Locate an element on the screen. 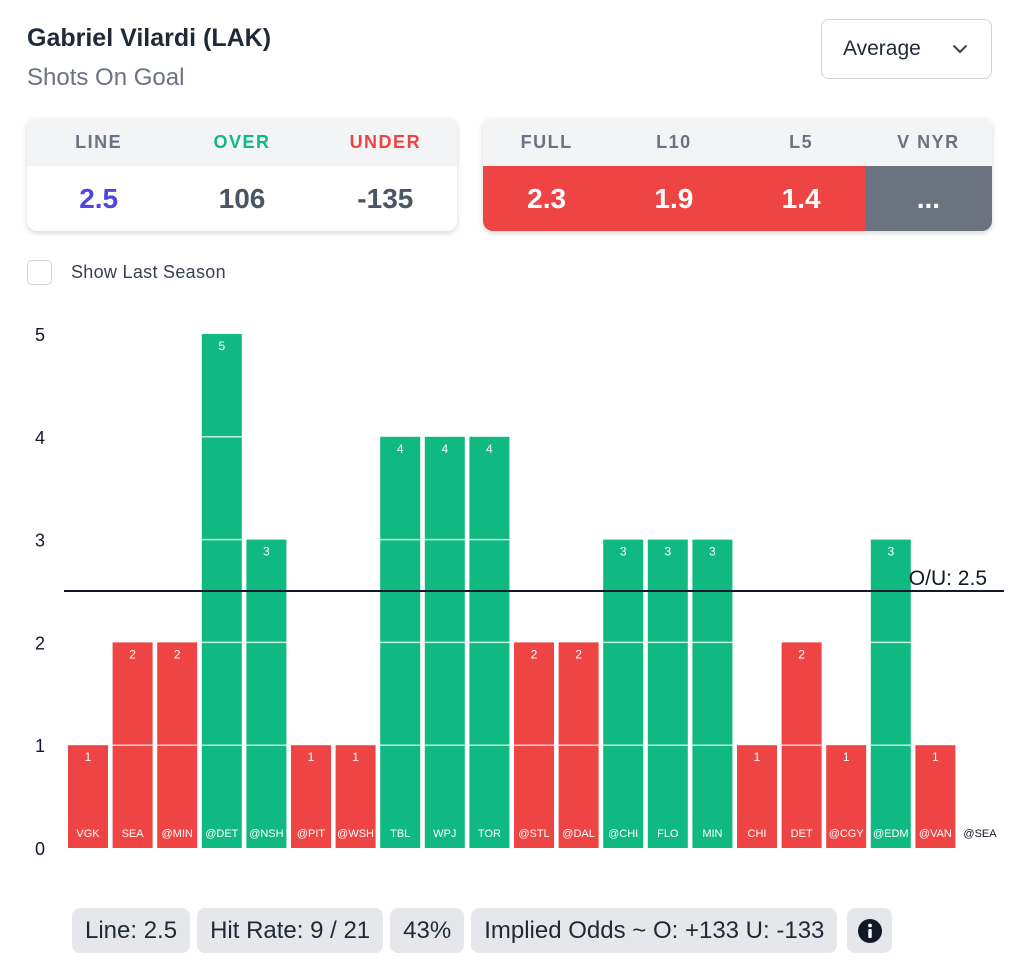 This screenshot has width=1024, height=970. x-category-label: CHI is located at coordinates (757, 834).